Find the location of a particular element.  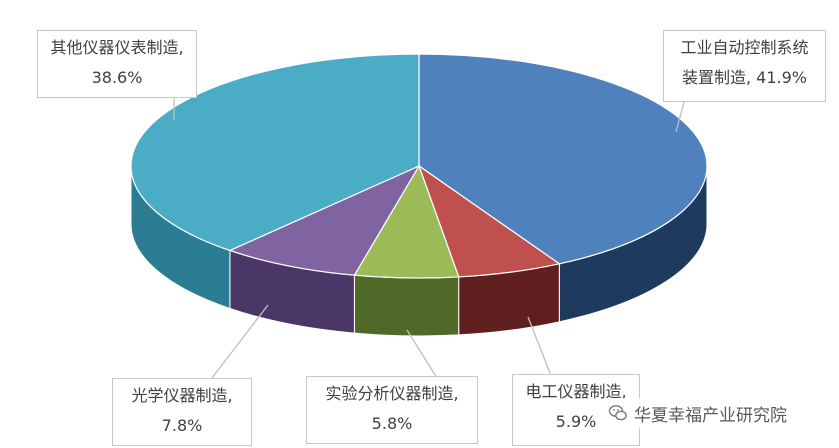

data-label-name: 工业自动控制系统 is located at coordinates (744, 47).